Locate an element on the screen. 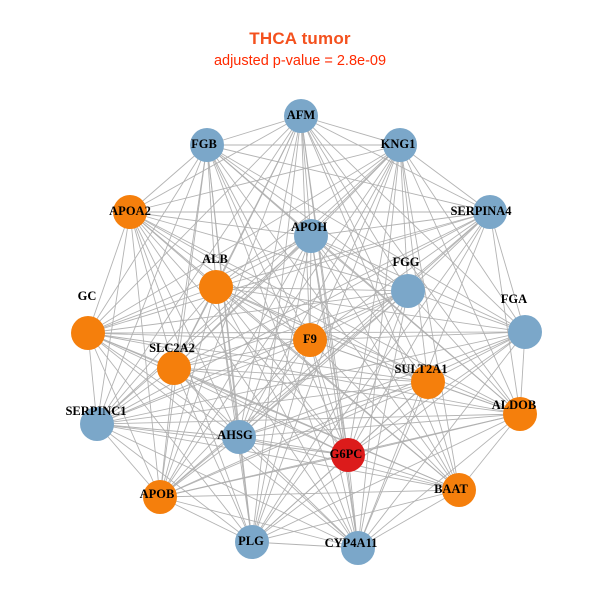 The height and width of the screenshot is (600, 600). node-label: AHSG is located at coordinates (235, 435).